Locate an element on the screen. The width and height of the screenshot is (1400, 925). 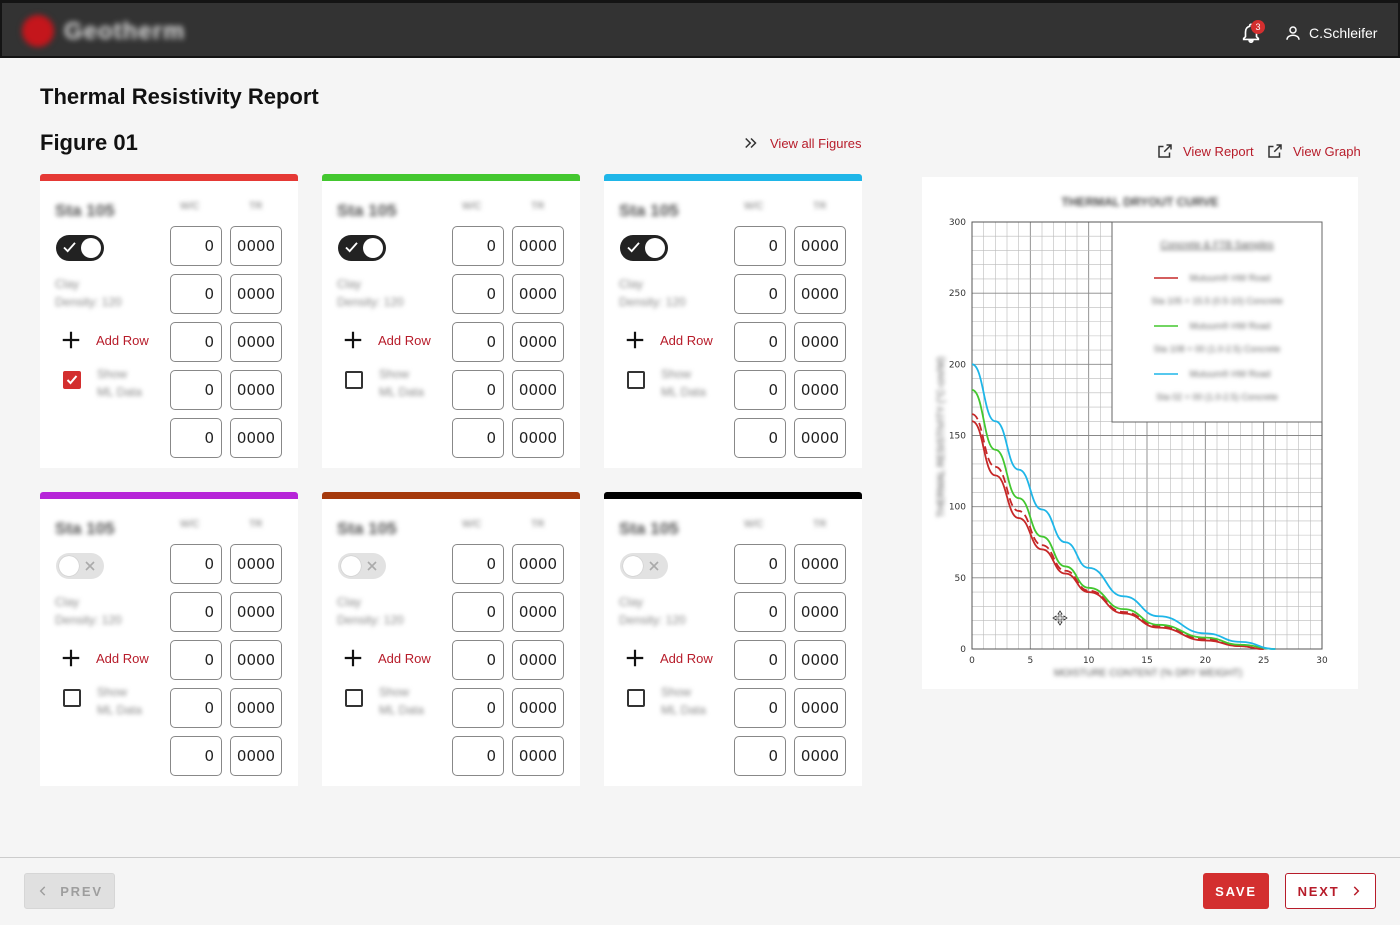
user-menu: C.Schleifer is located at coordinates (1330, 33).